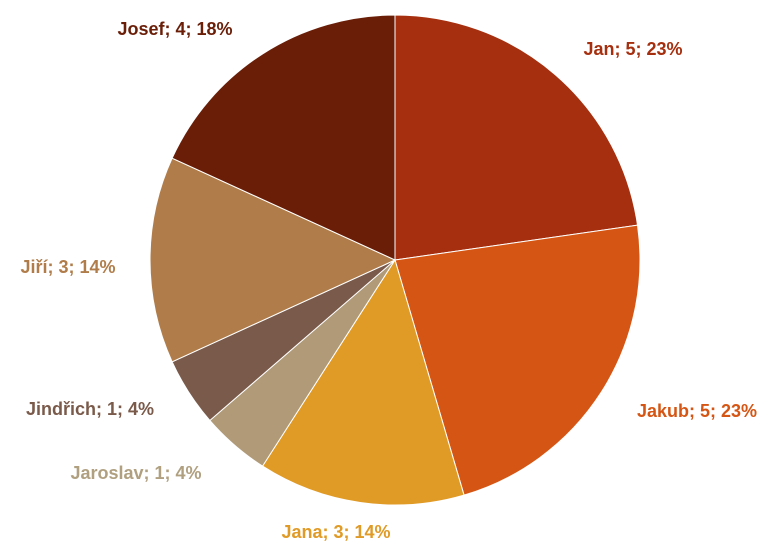  What do you see at coordinates (174, 29) in the screenshot?
I see `data-label: Josef; 4; 18%` at bounding box center [174, 29].